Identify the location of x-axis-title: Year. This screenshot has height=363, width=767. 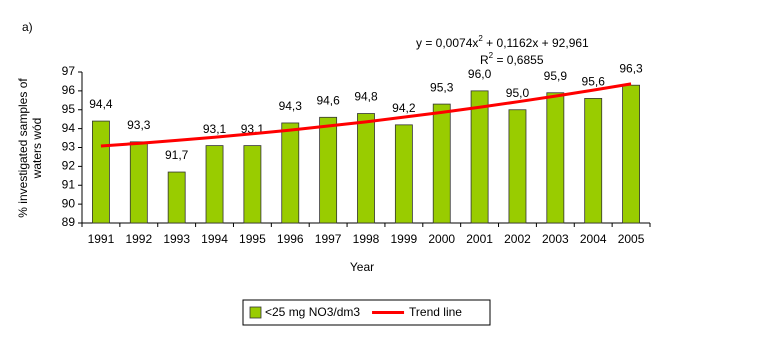
(362, 267).